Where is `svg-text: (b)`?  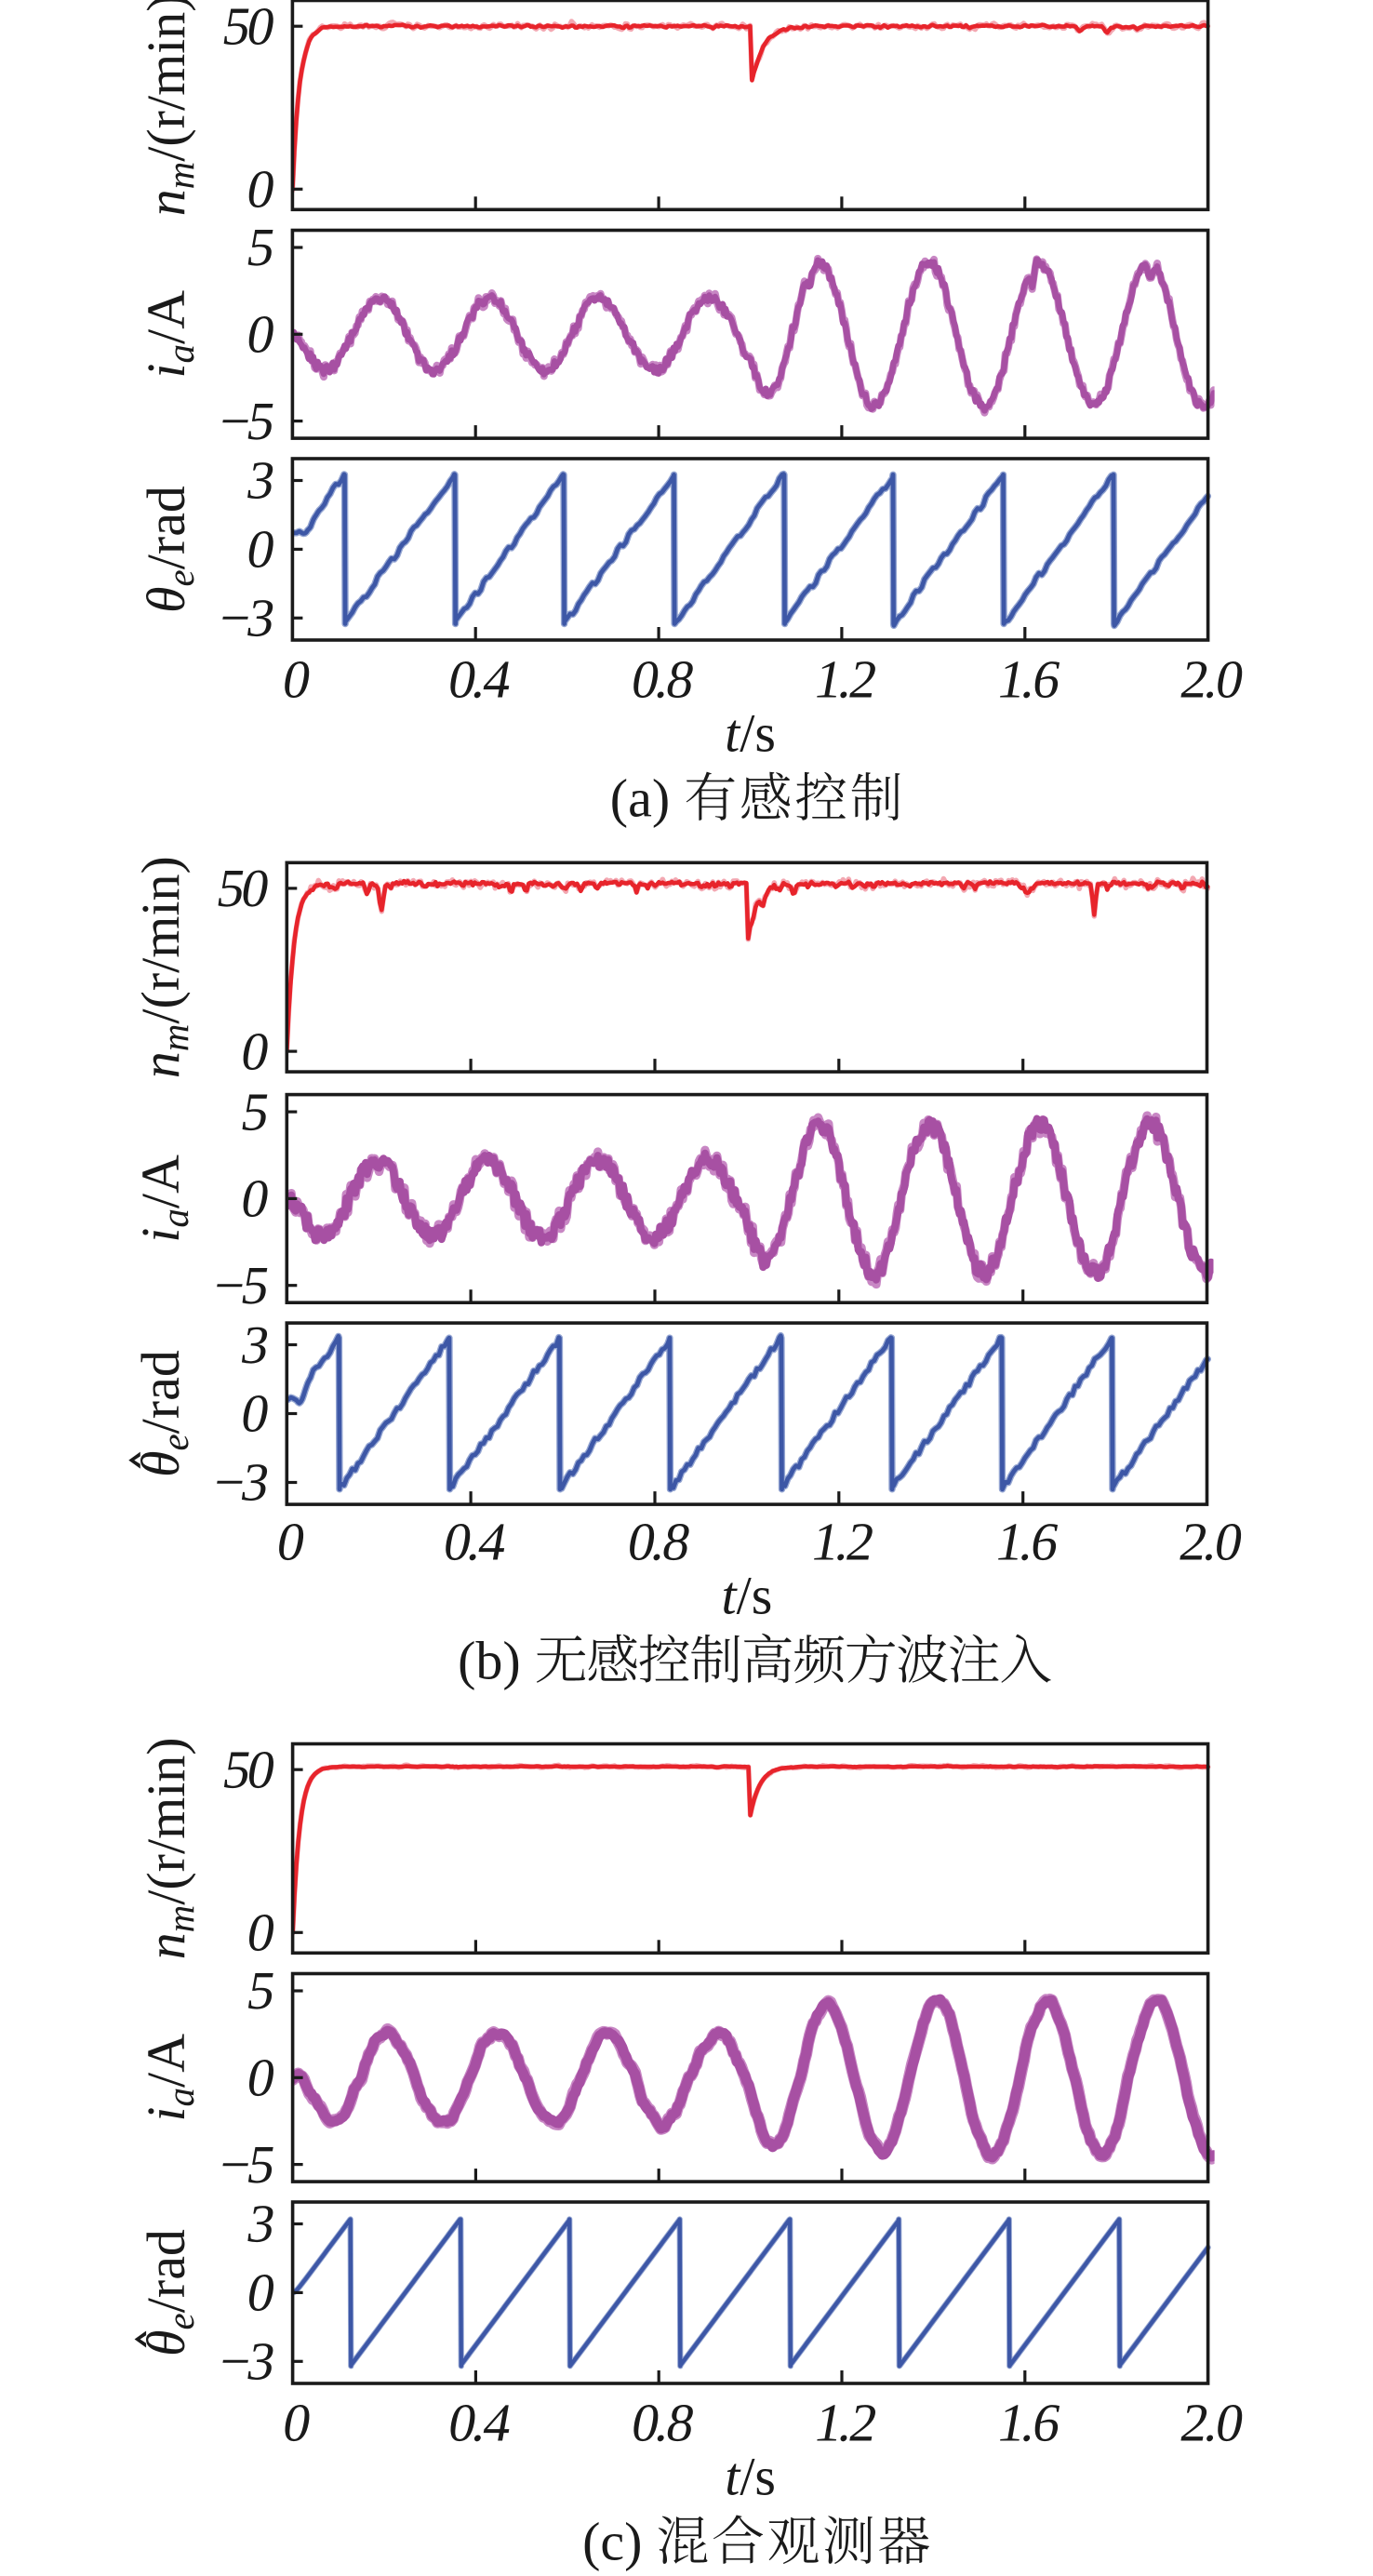 svg-text: (b) is located at coordinates (490, 1660).